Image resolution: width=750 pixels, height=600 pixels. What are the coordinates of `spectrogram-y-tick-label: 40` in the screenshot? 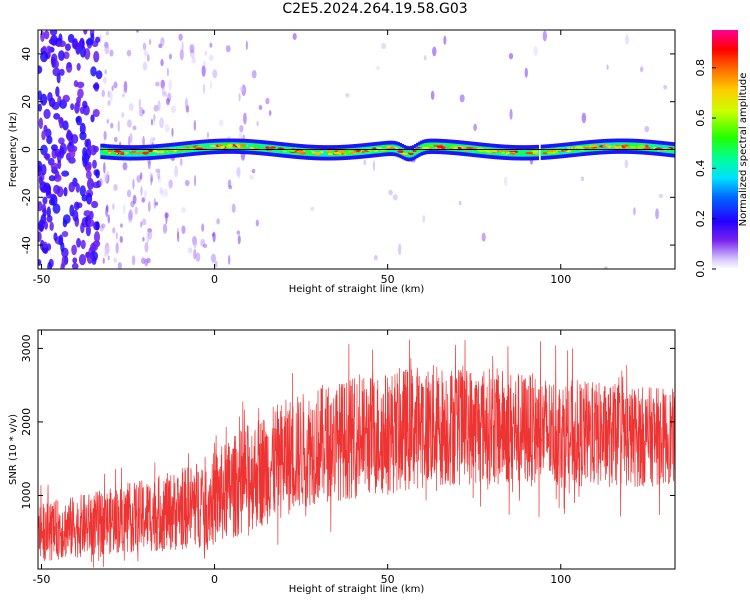 It's located at (26, 54).